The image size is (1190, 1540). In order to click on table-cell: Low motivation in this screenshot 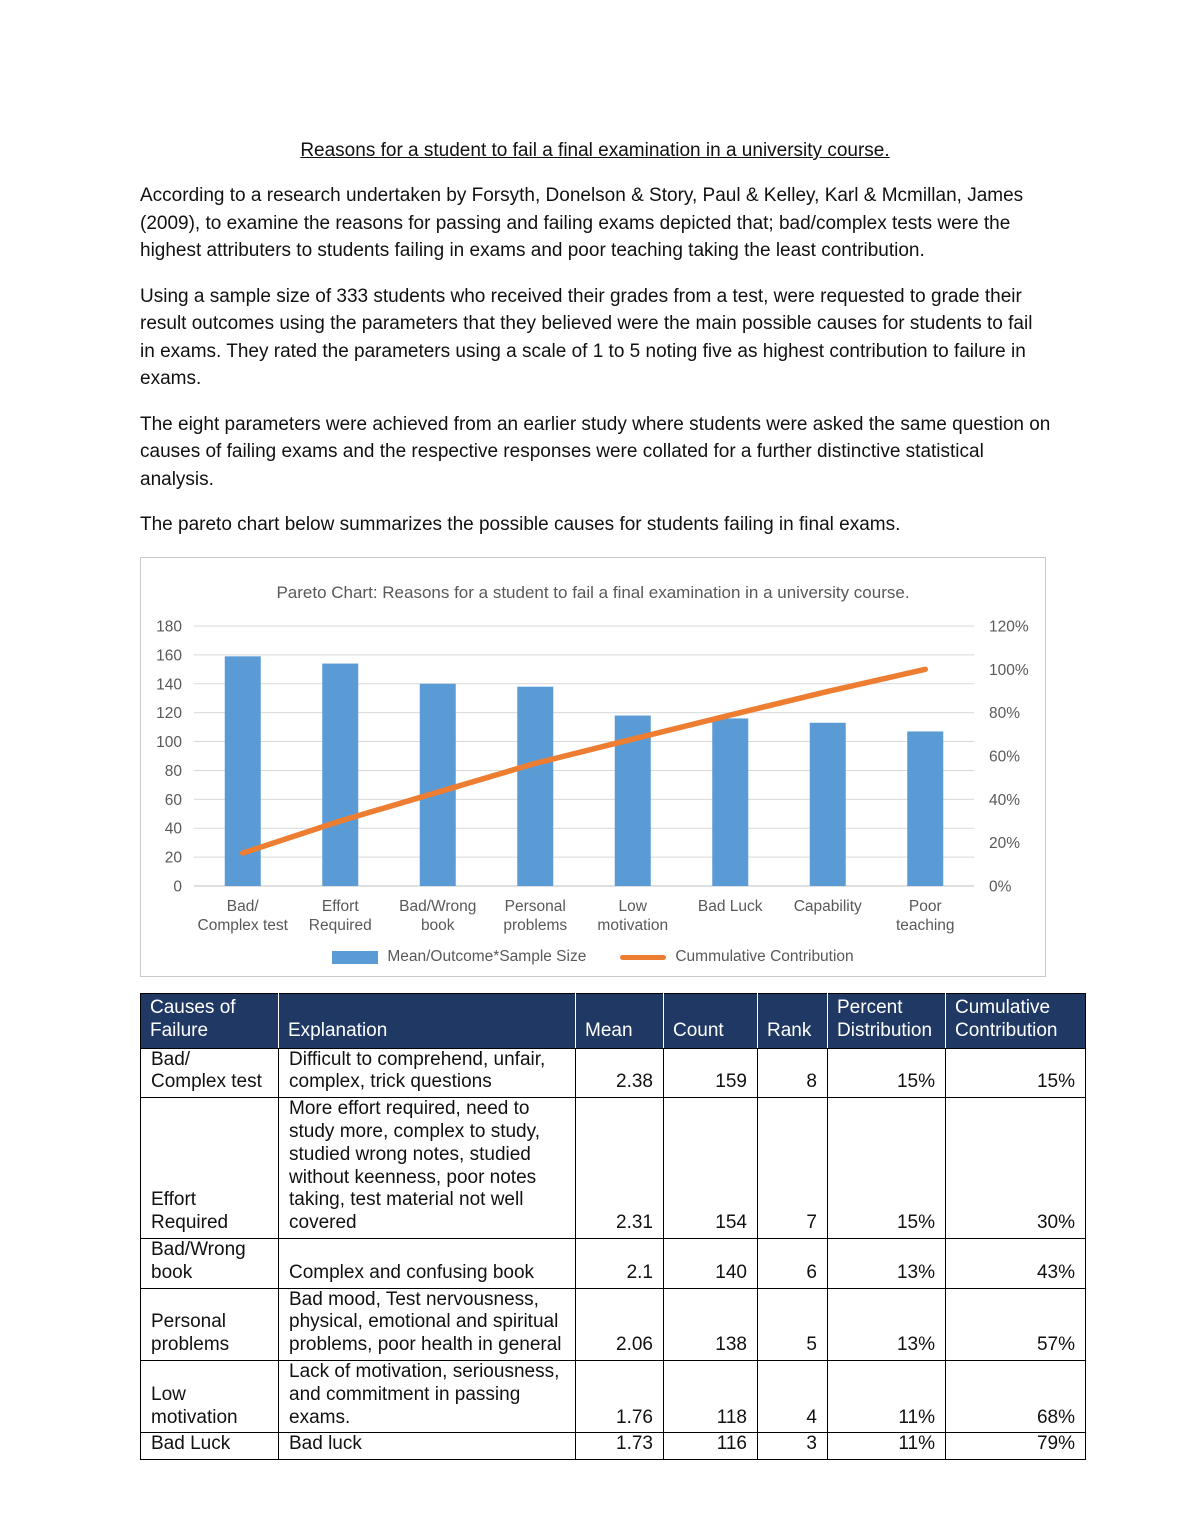, I will do `click(209, 1396)`.